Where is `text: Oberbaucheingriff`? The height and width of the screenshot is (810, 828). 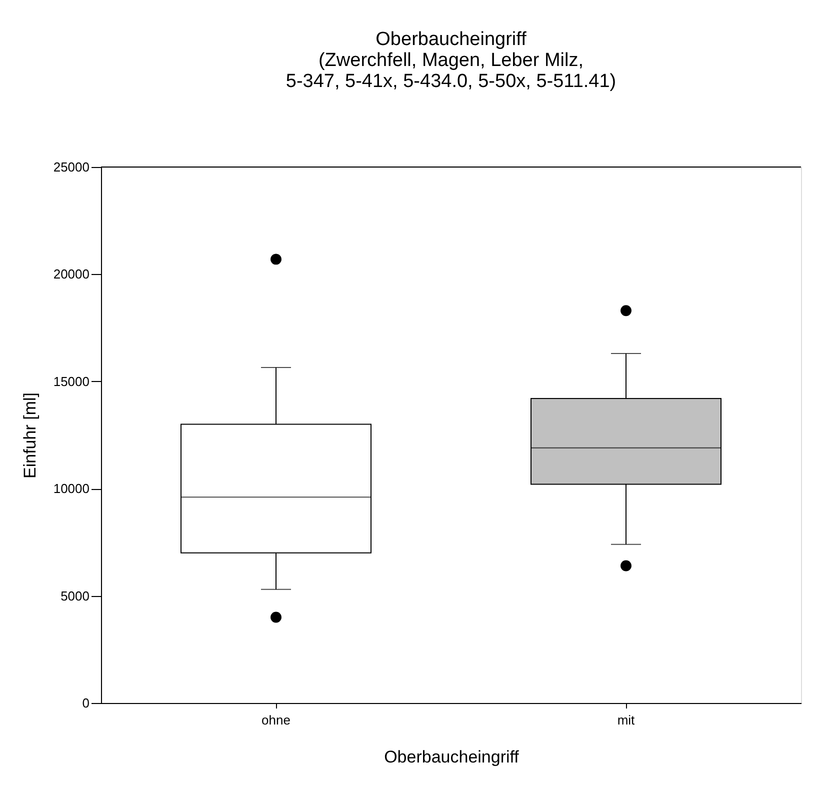
text: Oberbaucheingriff is located at coordinates (451, 39).